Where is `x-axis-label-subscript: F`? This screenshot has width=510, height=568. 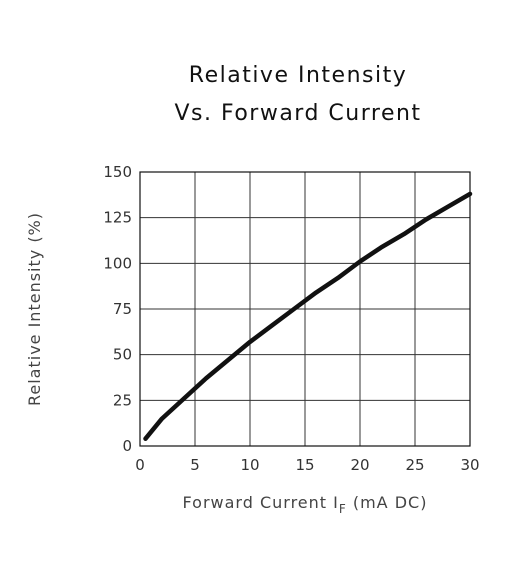
x-axis-label-subscript: F is located at coordinates (343, 509).